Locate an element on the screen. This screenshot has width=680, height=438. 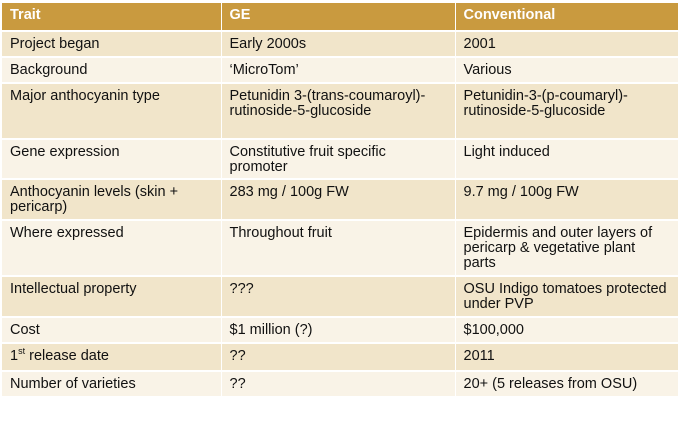
conventional-cell: Light induced is located at coordinates (566, 159).